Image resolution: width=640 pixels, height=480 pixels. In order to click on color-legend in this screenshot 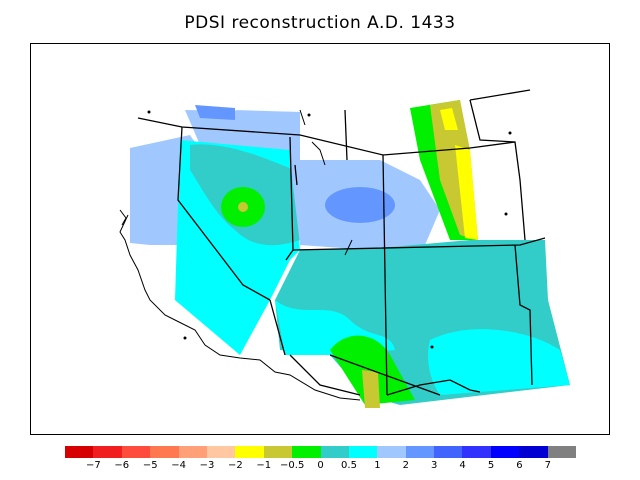, I will do `click(321, 452)`.